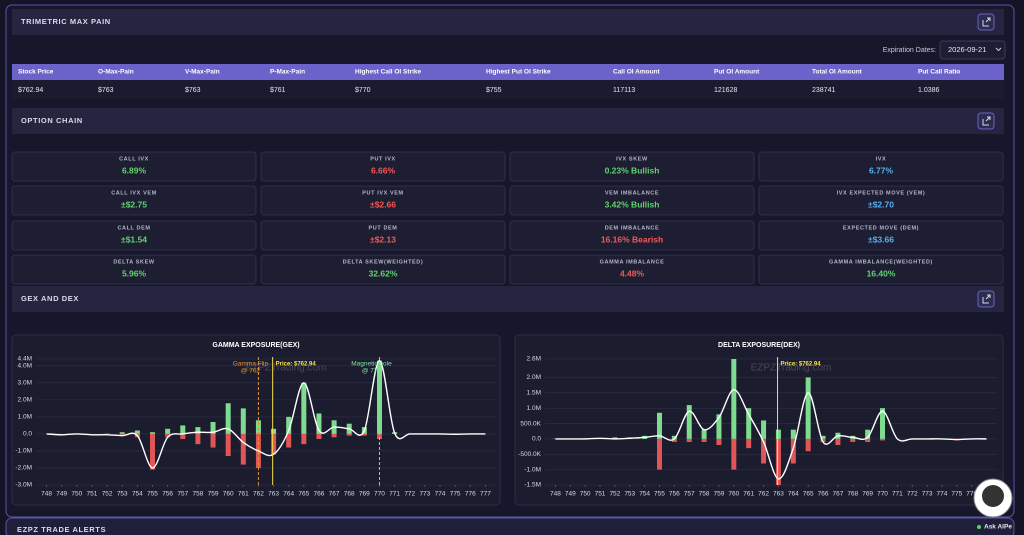 This screenshot has height=535, width=1024. Describe the element at coordinates (644, 494) in the screenshot. I see `x-tick-label: 754` at that location.